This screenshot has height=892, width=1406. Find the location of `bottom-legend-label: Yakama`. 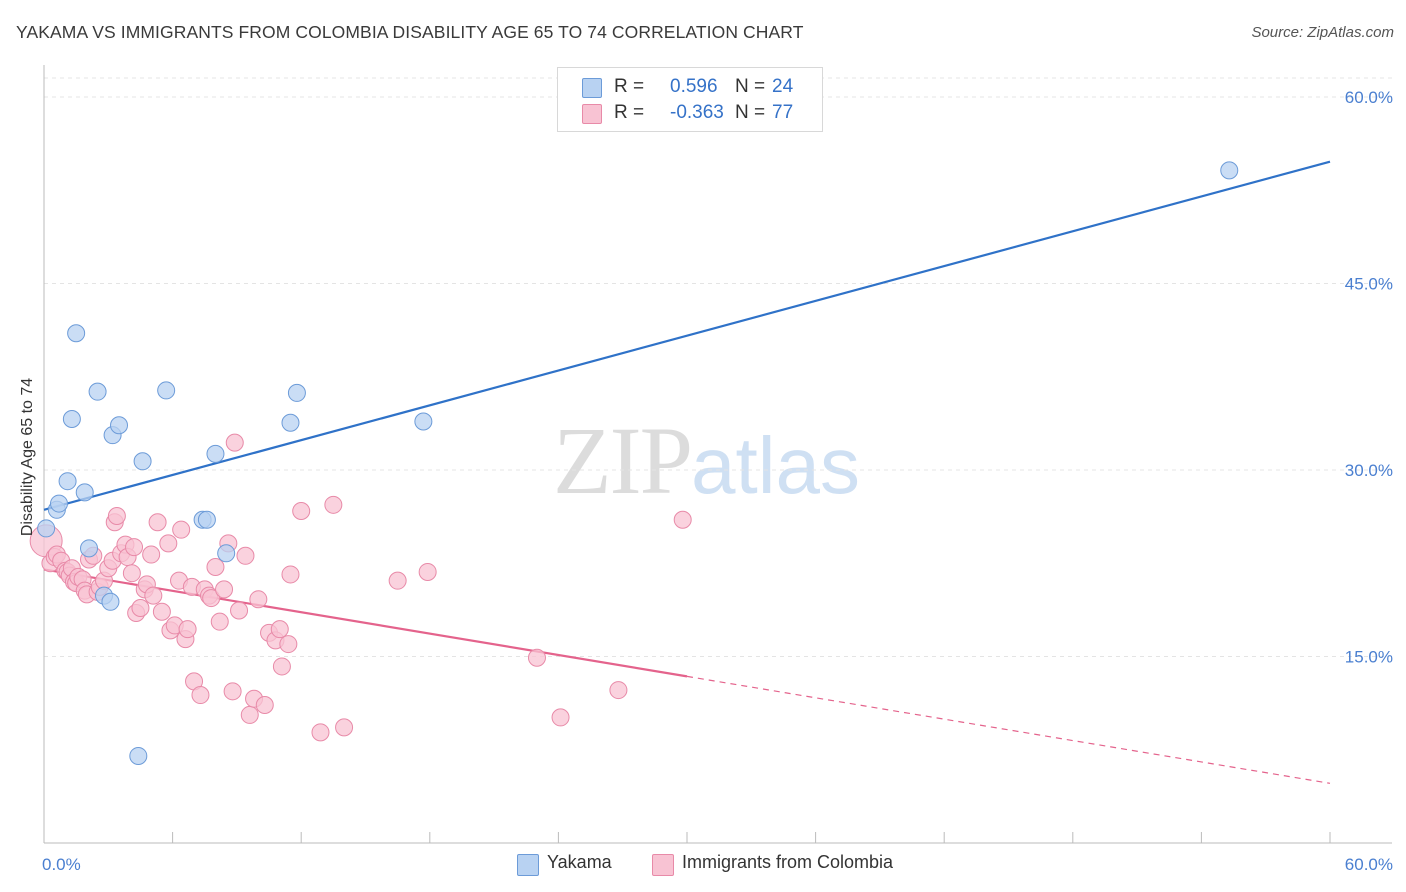

bottom-legend-label: Yakama is located at coordinates (579, 862).